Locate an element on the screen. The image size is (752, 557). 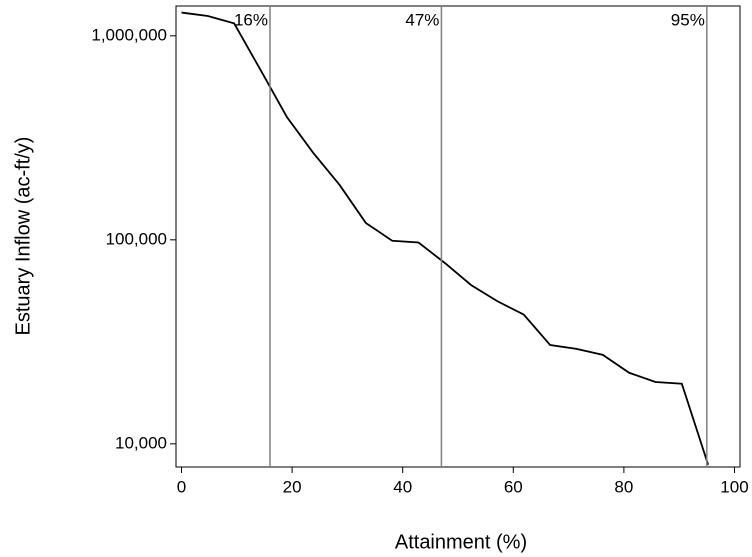
x-tick-label: 100 is located at coordinates (734, 486).